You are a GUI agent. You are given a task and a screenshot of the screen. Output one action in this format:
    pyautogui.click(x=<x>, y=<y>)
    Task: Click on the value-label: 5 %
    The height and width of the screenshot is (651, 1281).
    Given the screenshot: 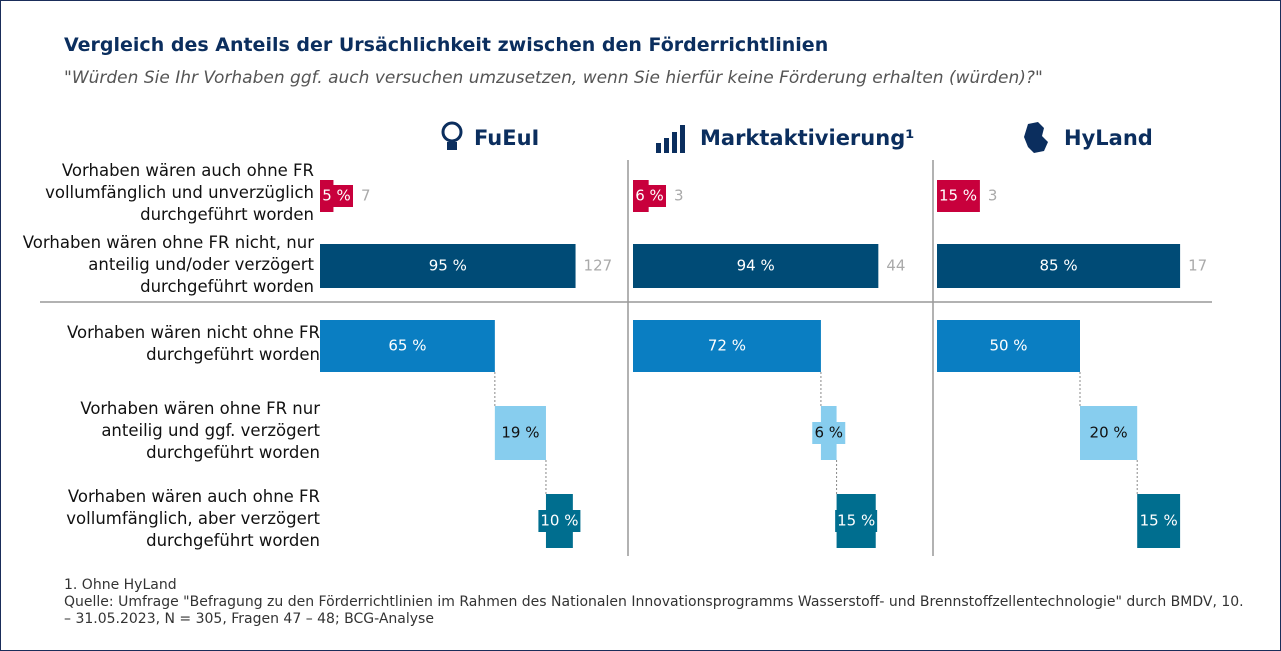 What is the action you would take?
    pyautogui.click(x=336, y=196)
    